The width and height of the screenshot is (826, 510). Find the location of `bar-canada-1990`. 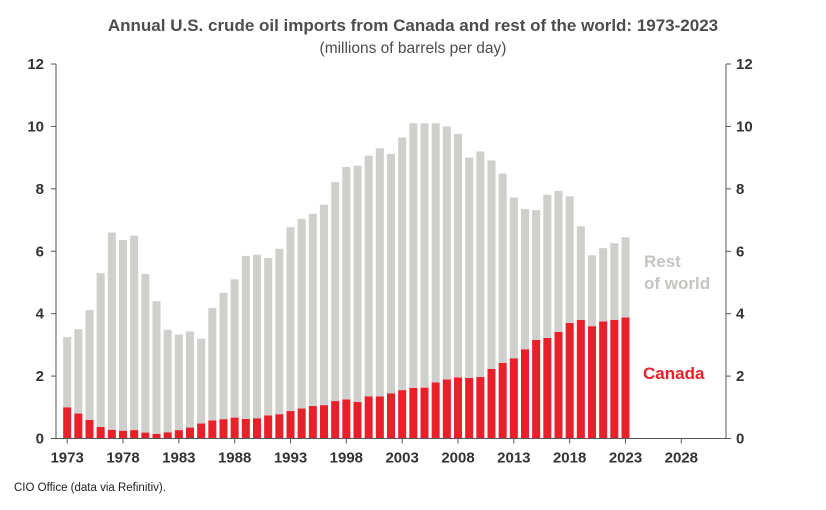

bar-canada-1990 is located at coordinates (257, 428).